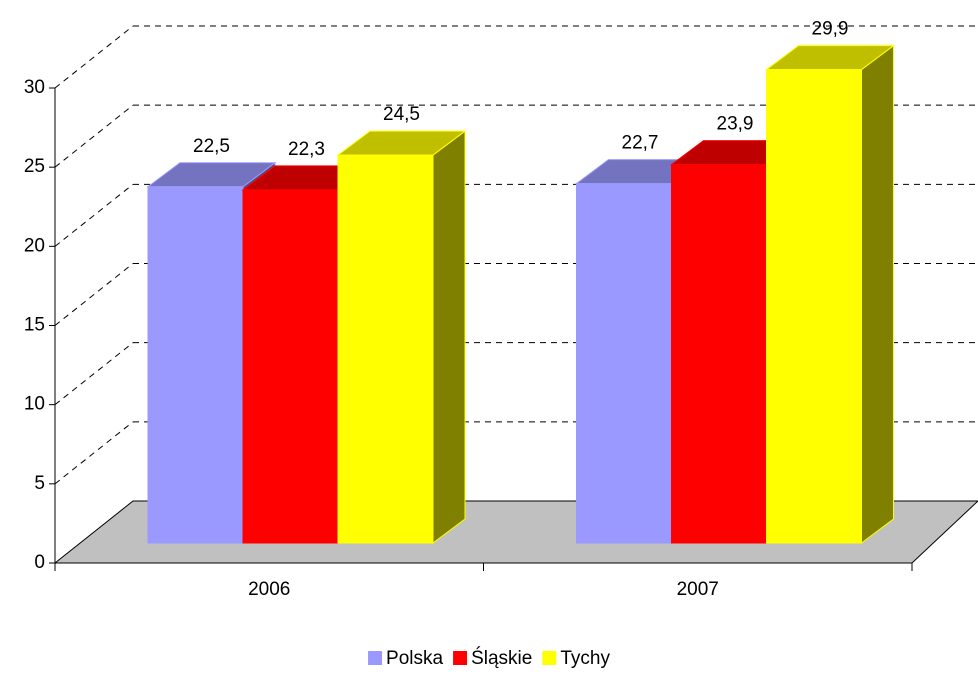 The image size is (978, 675). Describe the element at coordinates (34, 87) in the screenshot. I see `y-tick-label: 30` at that location.